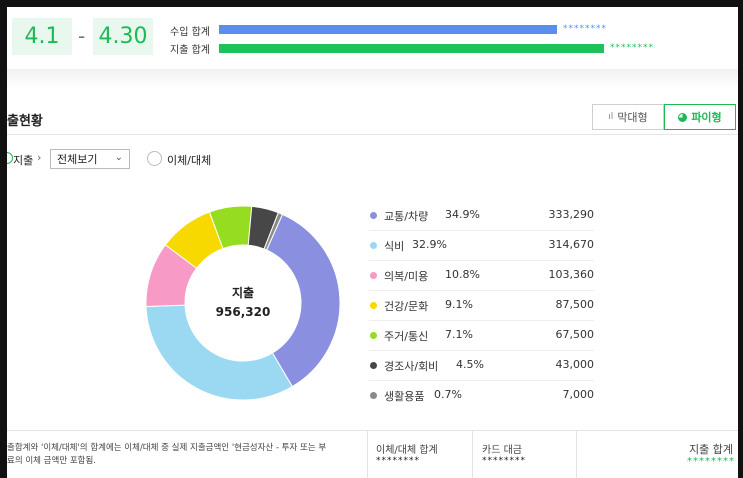 The height and width of the screenshot is (478, 743). Describe the element at coordinates (470, 364) in the screenshot. I see `legend-percent: 4.5%` at that location.